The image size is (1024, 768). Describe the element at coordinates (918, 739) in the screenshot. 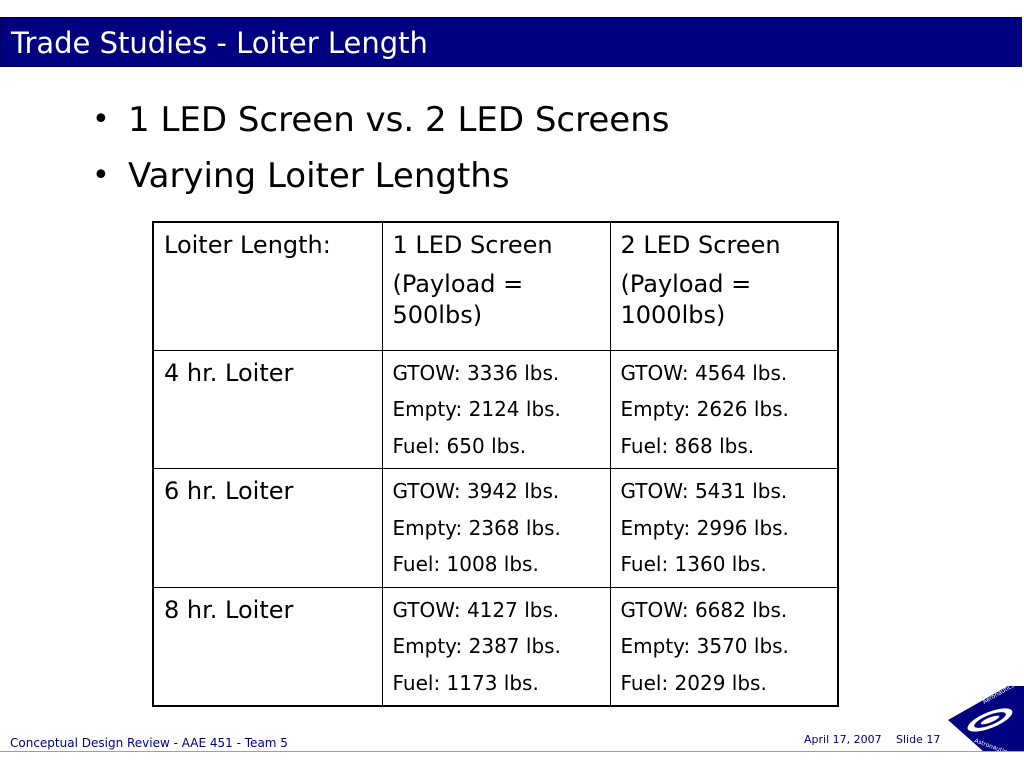

I see `footer-slide-number: Slide 17` at that location.